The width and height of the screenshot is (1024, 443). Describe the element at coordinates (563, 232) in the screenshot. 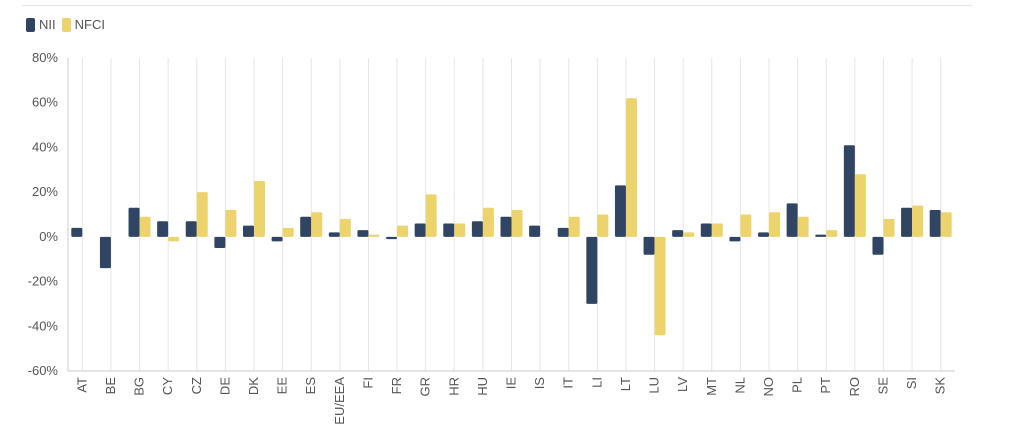

I see `bar-nii-it` at that location.